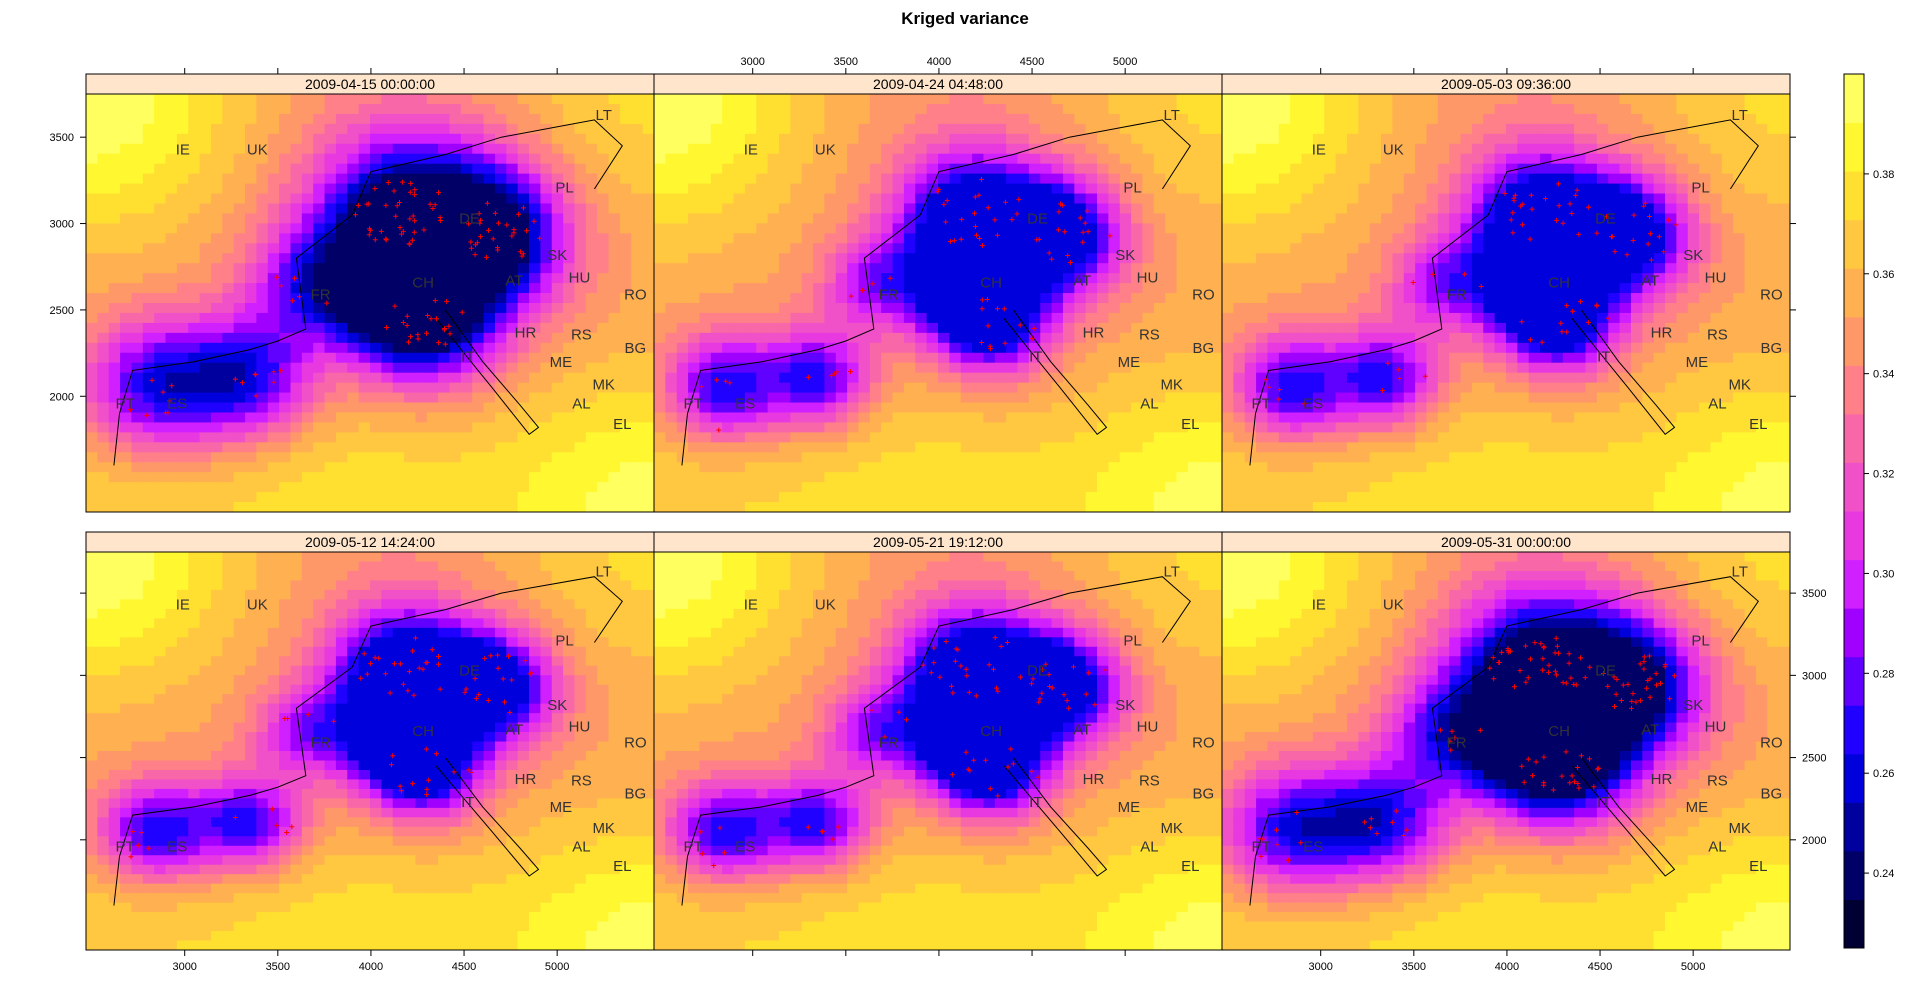 The image size is (1920, 997). I want to click on coastline, so click(368, 292).